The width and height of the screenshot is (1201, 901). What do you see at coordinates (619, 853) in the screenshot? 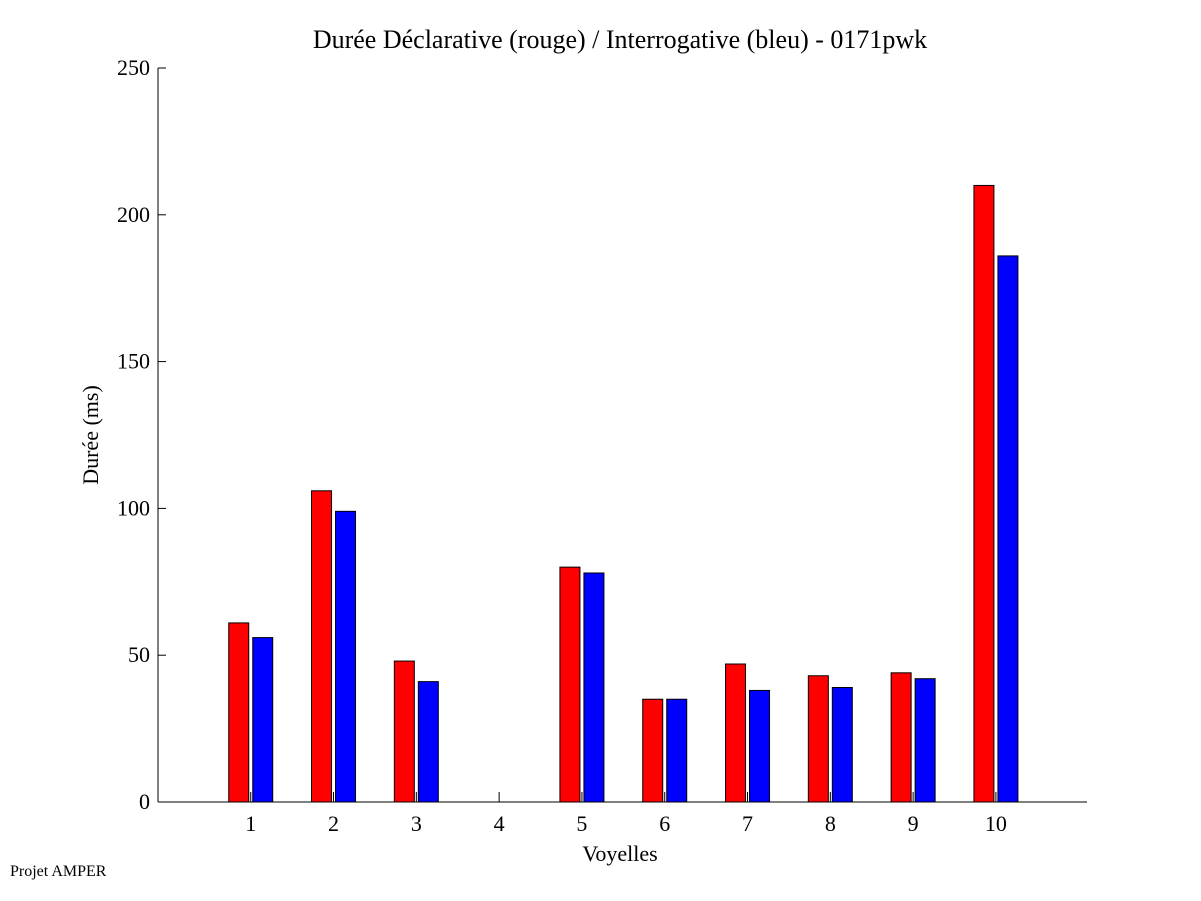
I see `x-axis-label: Voyelles` at bounding box center [619, 853].